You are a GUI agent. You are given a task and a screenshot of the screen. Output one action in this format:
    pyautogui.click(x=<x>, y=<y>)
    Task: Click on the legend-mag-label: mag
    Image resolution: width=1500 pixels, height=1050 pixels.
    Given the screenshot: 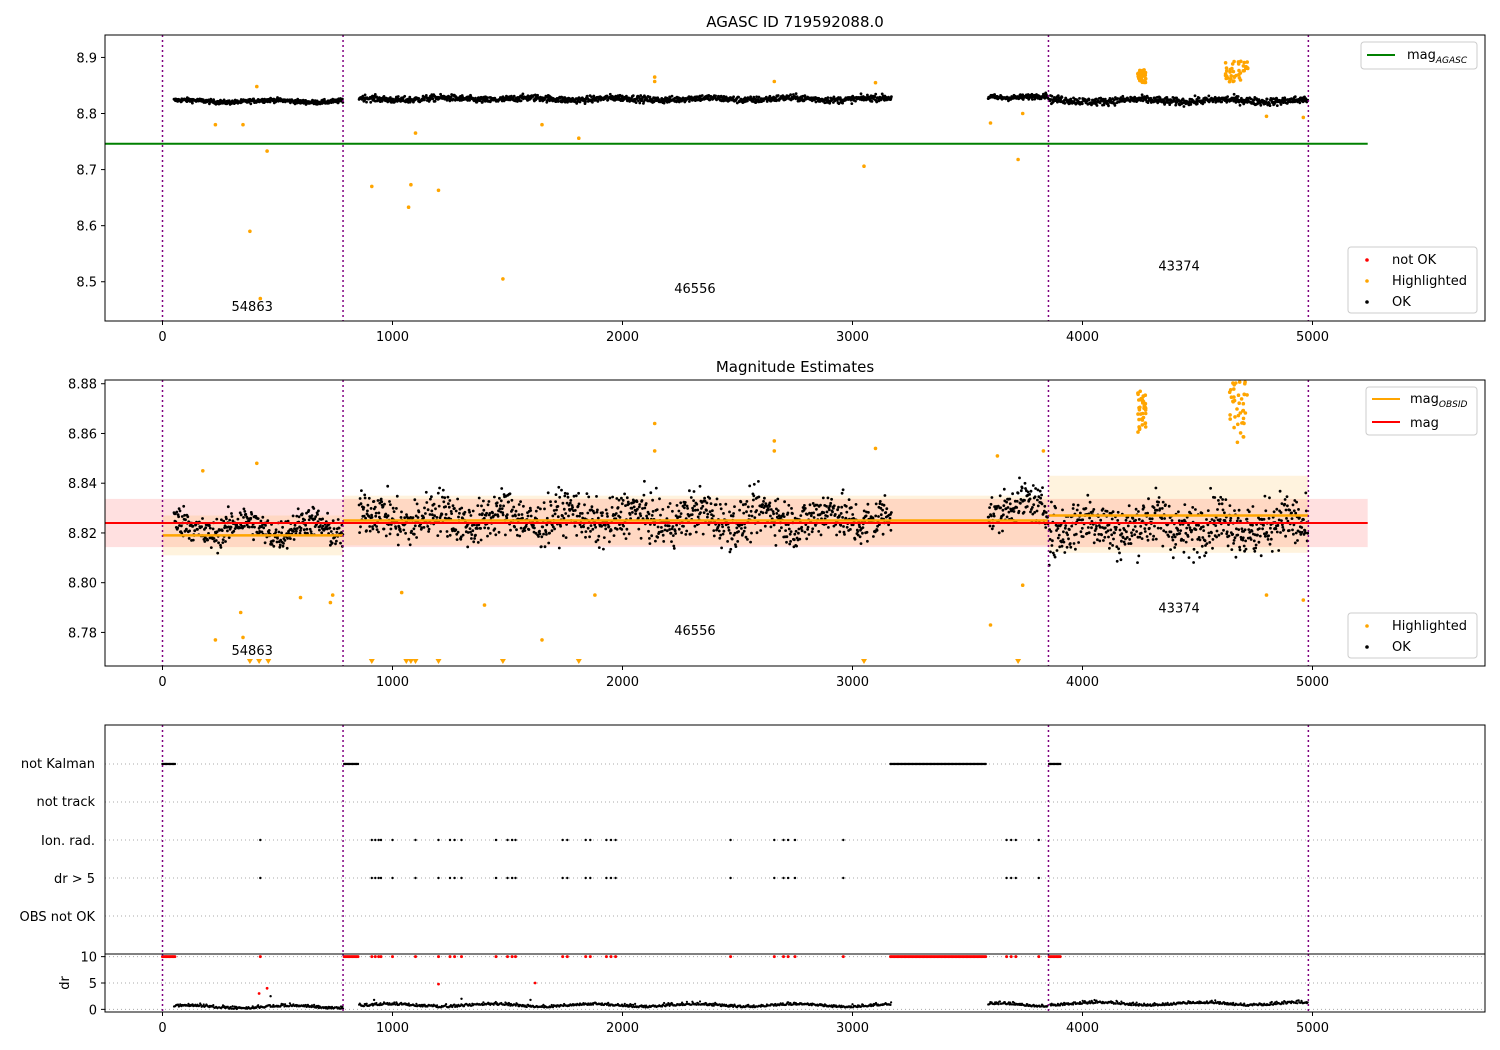 What is the action you would take?
    pyautogui.click(x=1424, y=423)
    